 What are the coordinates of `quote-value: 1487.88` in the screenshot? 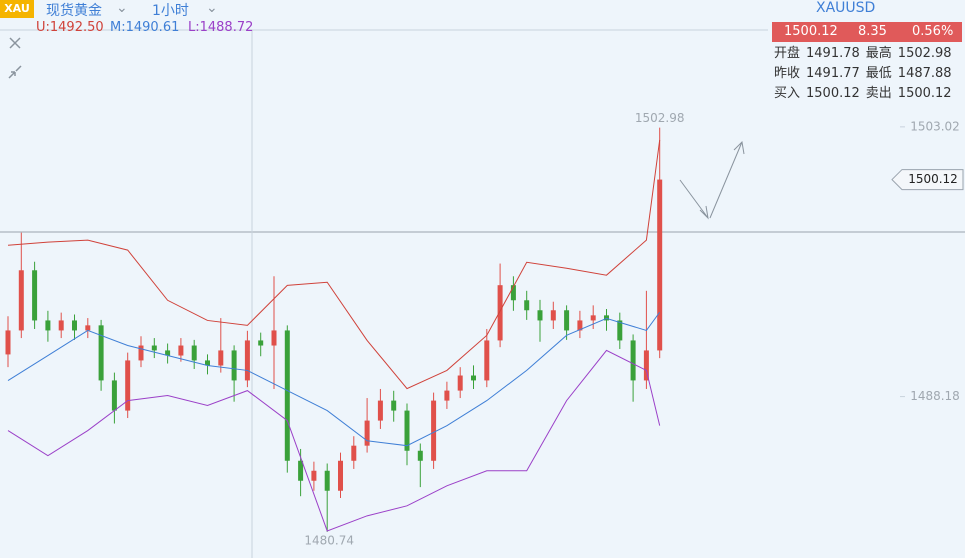 It's located at (924, 73).